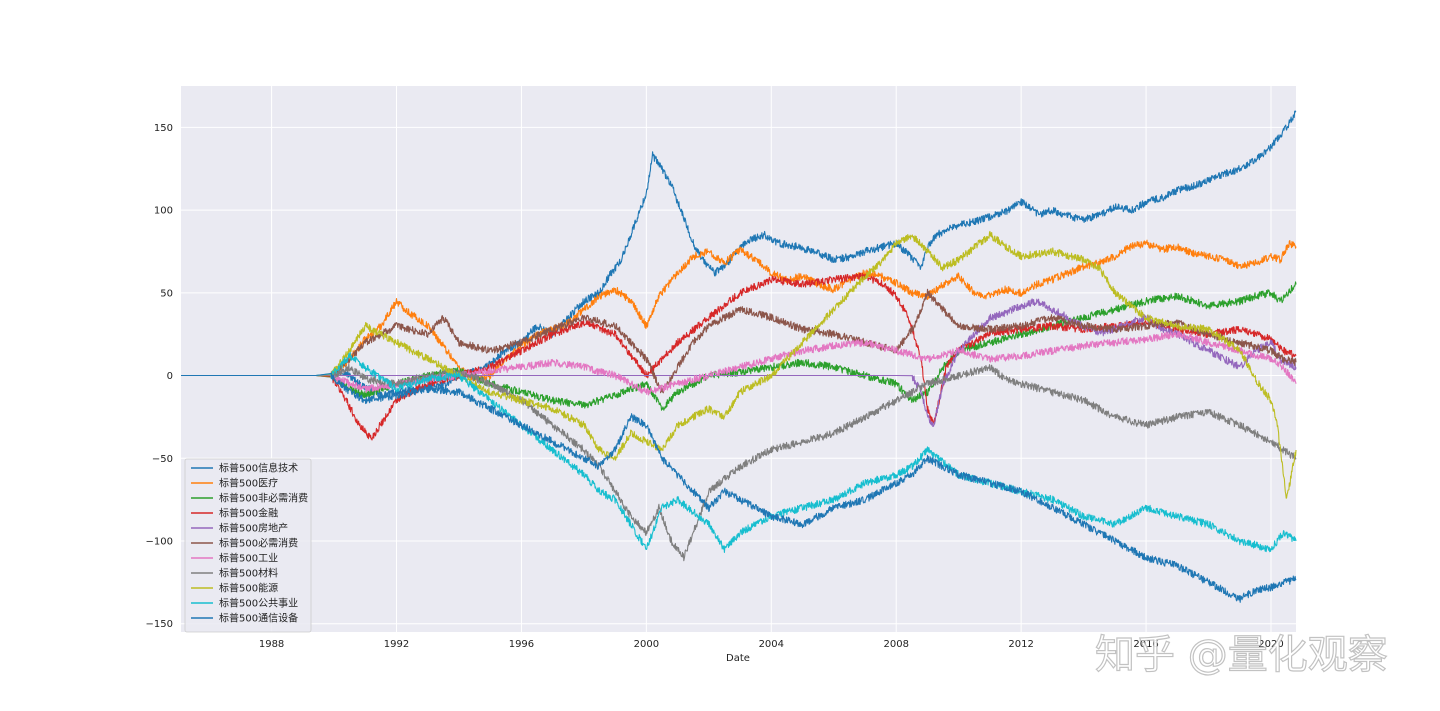 This screenshot has height=711, width=1440. Describe the element at coordinates (258, 543) in the screenshot. I see `legend-entry-label: 标普500必需消费` at that location.